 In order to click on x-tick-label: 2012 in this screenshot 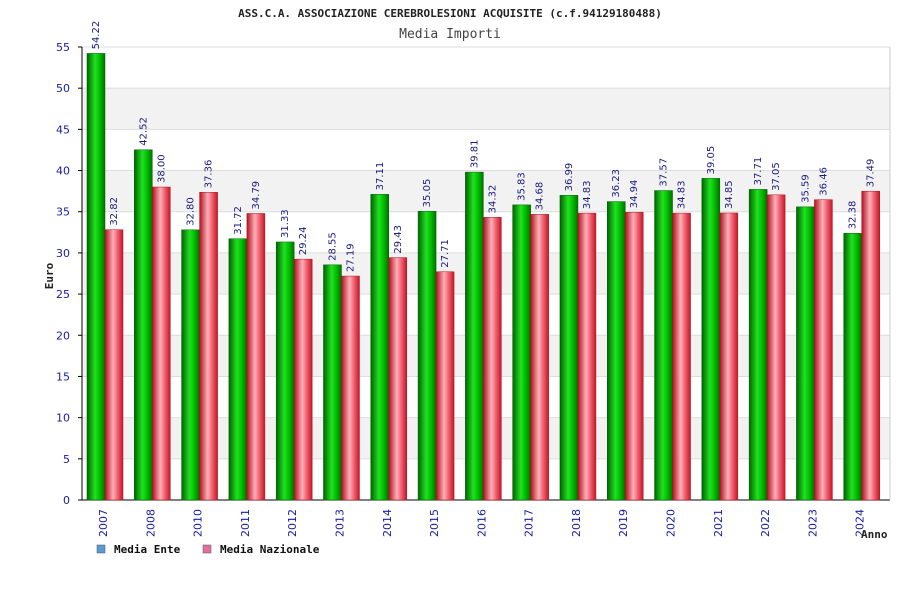, I will do `click(292, 523)`.